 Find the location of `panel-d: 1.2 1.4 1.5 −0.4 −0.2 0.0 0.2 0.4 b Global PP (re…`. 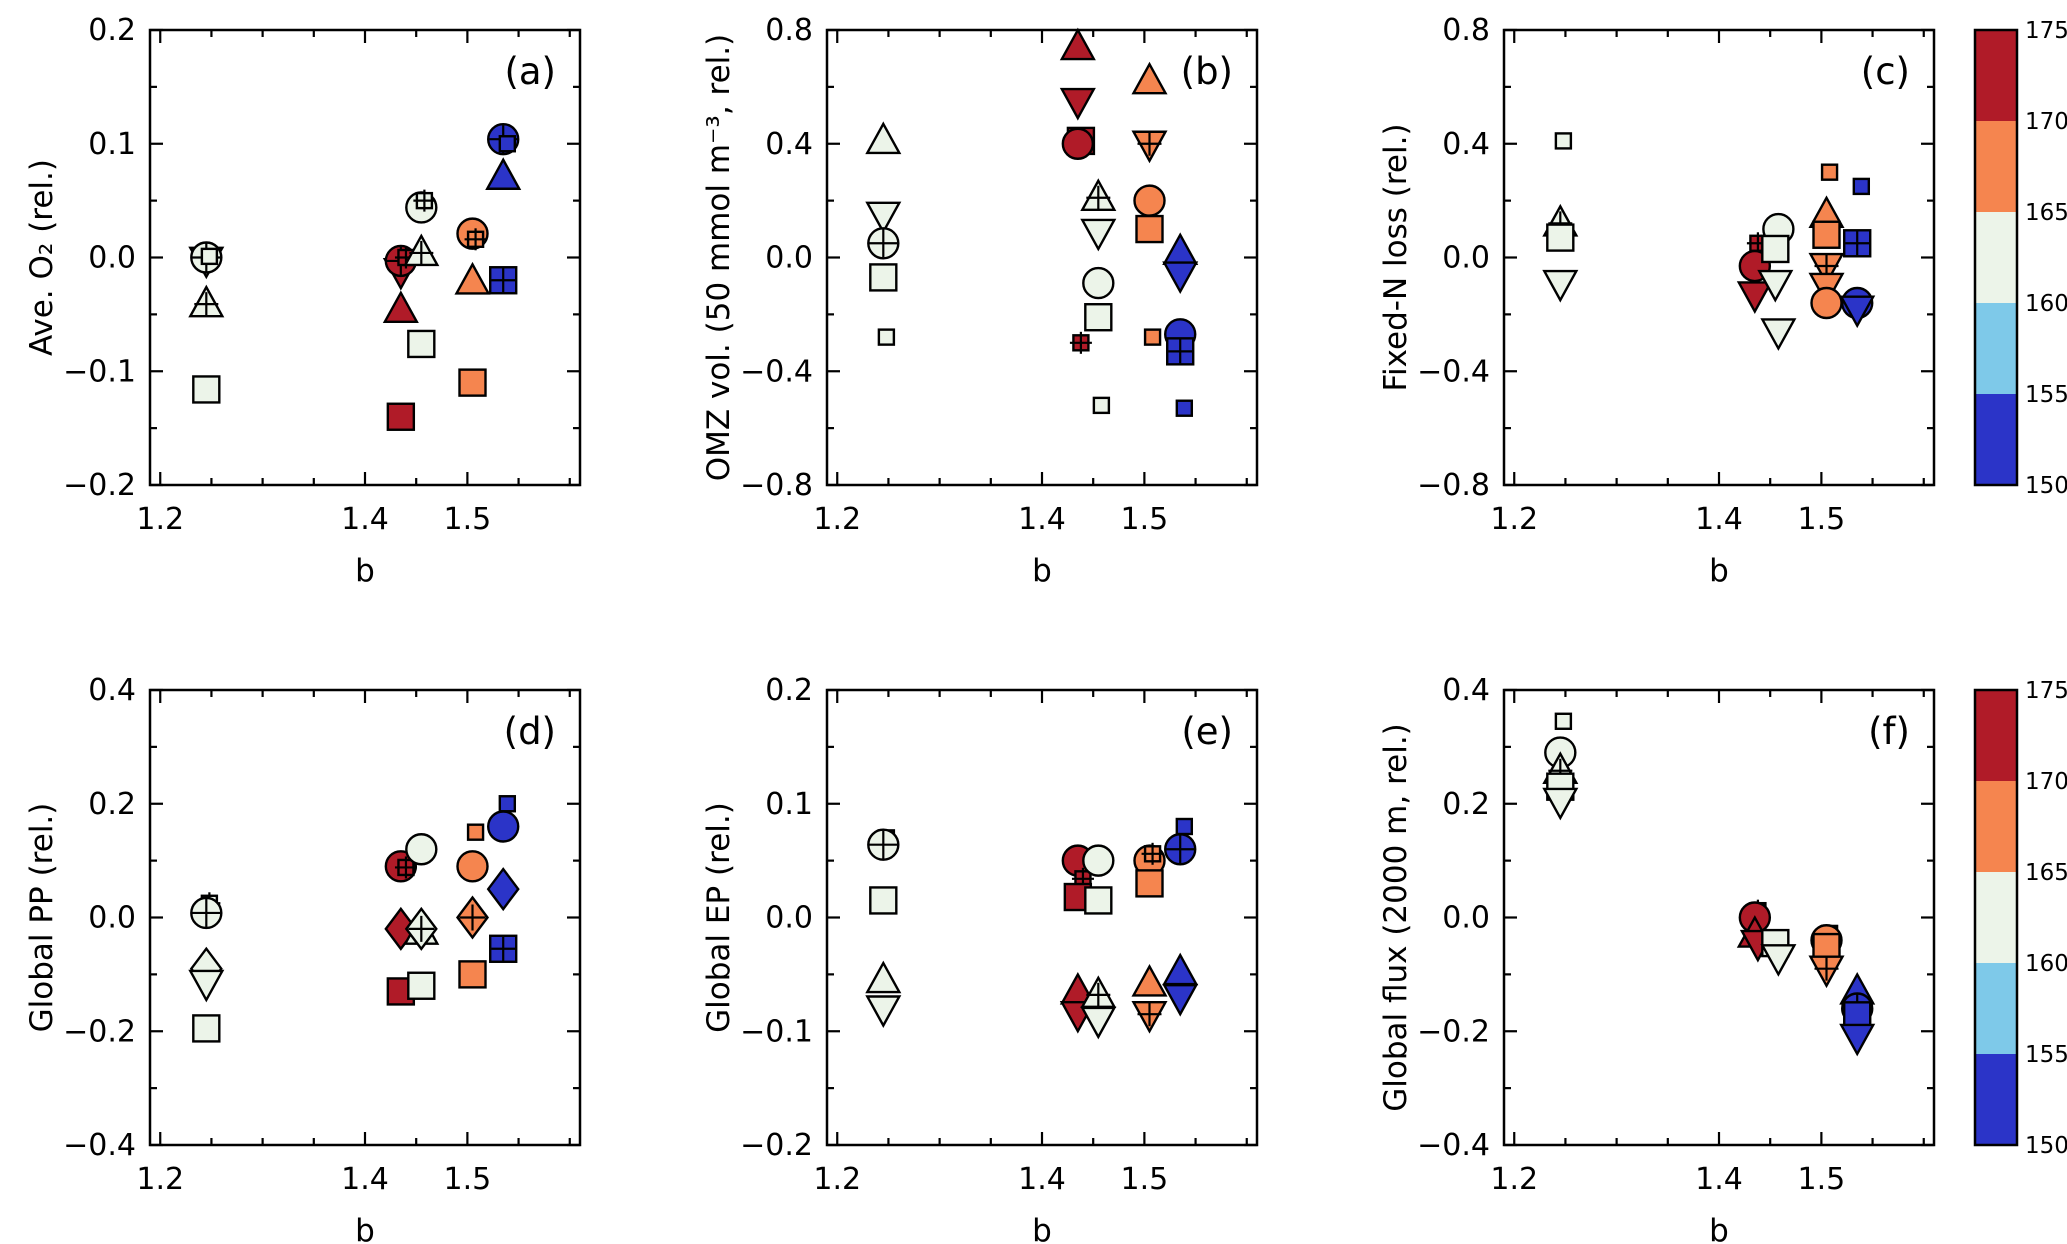

panel-d: 1.2 1.4 1.5 −0.4 −0.2 0.0 0.2 0.4 b Global PP (re… is located at coordinates (303, 958).